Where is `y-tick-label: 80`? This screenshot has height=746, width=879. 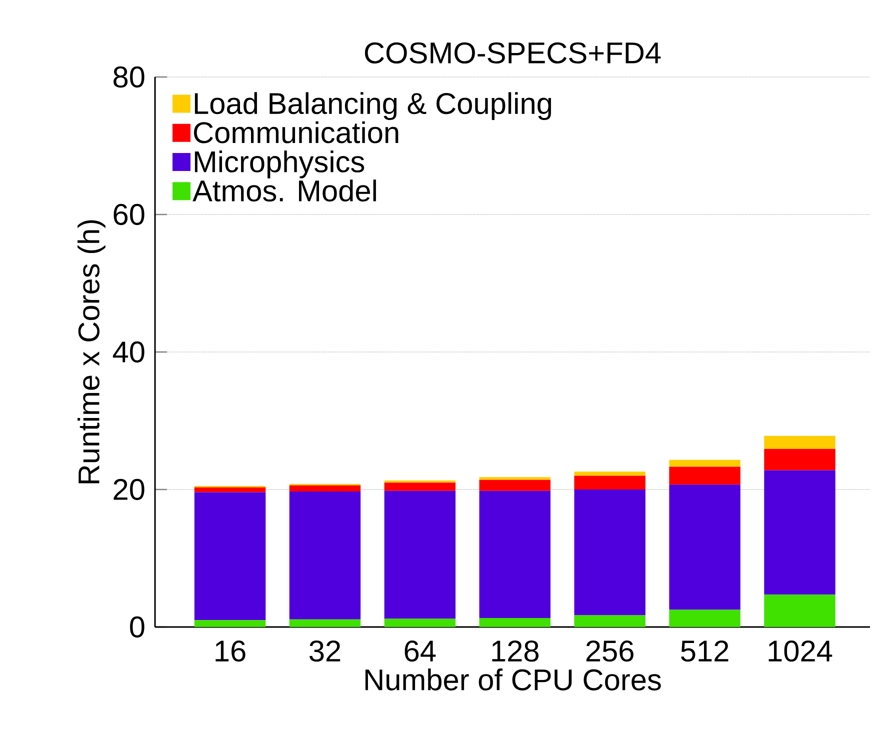 y-tick-label: 80 is located at coordinates (129, 77).